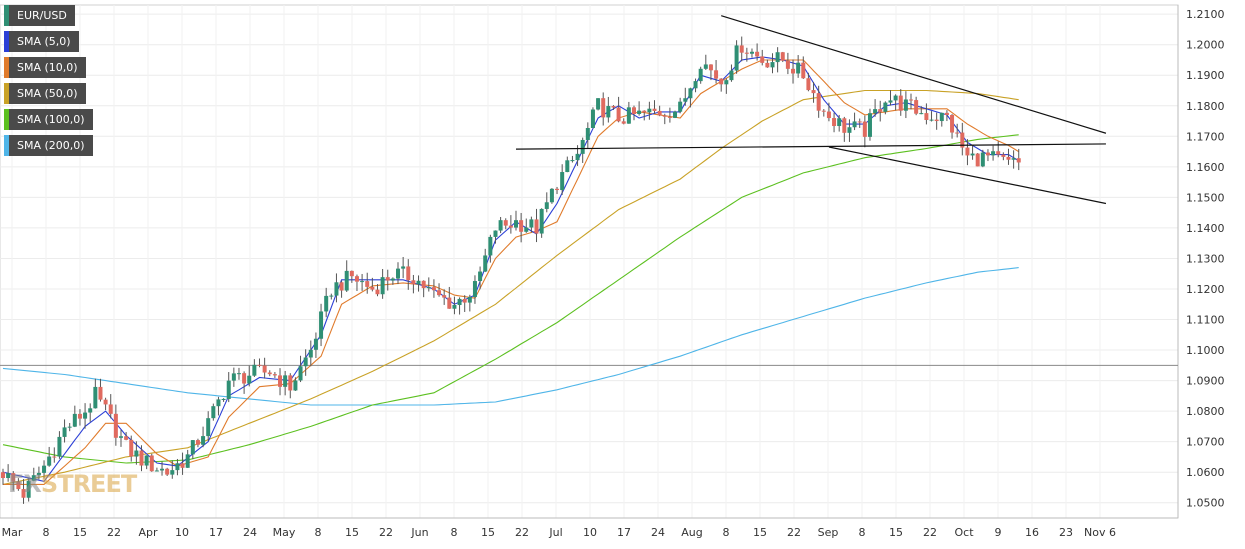  What do you see at coordinates (1066, 532) in the screenshot?
I see `x-tick-label: 23` at bounding box center [1066, 532].